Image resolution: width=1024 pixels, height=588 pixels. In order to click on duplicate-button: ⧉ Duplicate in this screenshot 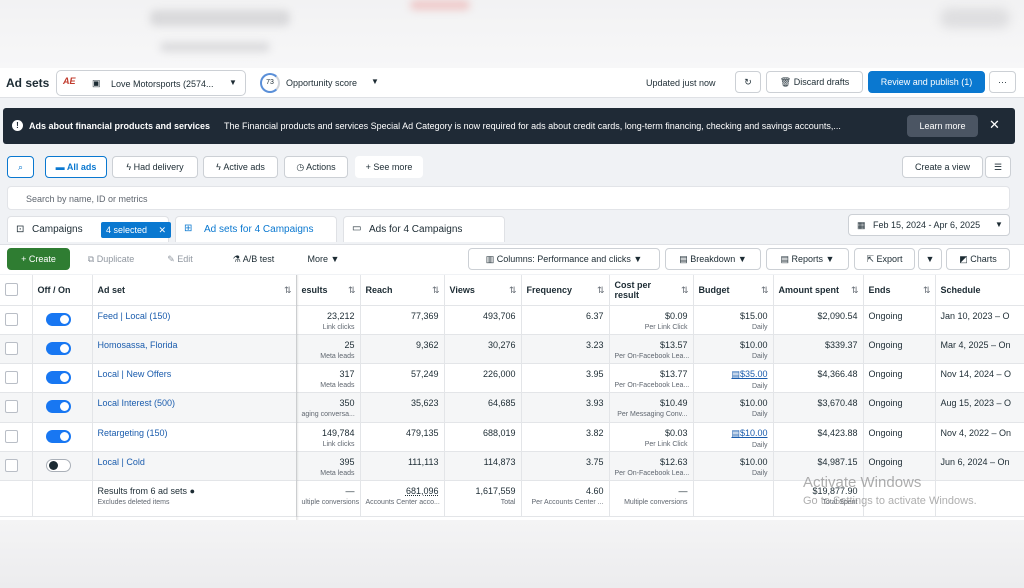, I will do `click(111, 259)`.